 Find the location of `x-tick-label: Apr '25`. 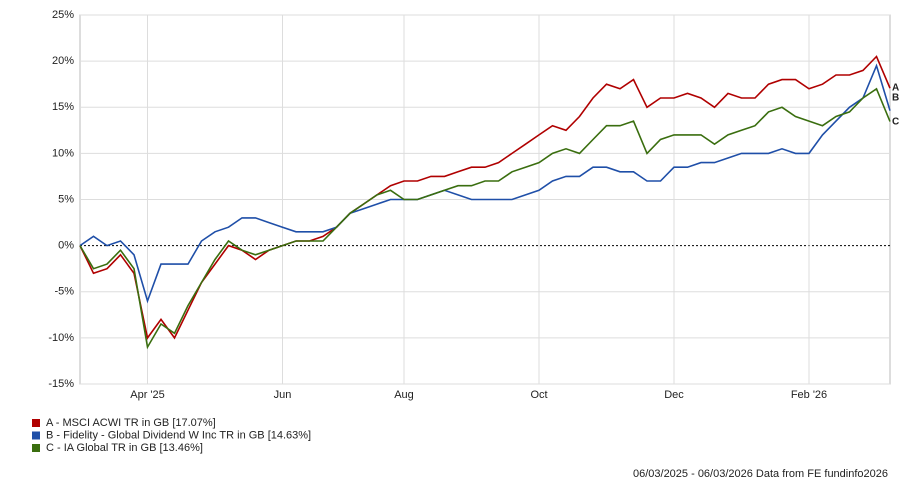

x-tick-label: Apr '25 is located at coordinates (147, 395).